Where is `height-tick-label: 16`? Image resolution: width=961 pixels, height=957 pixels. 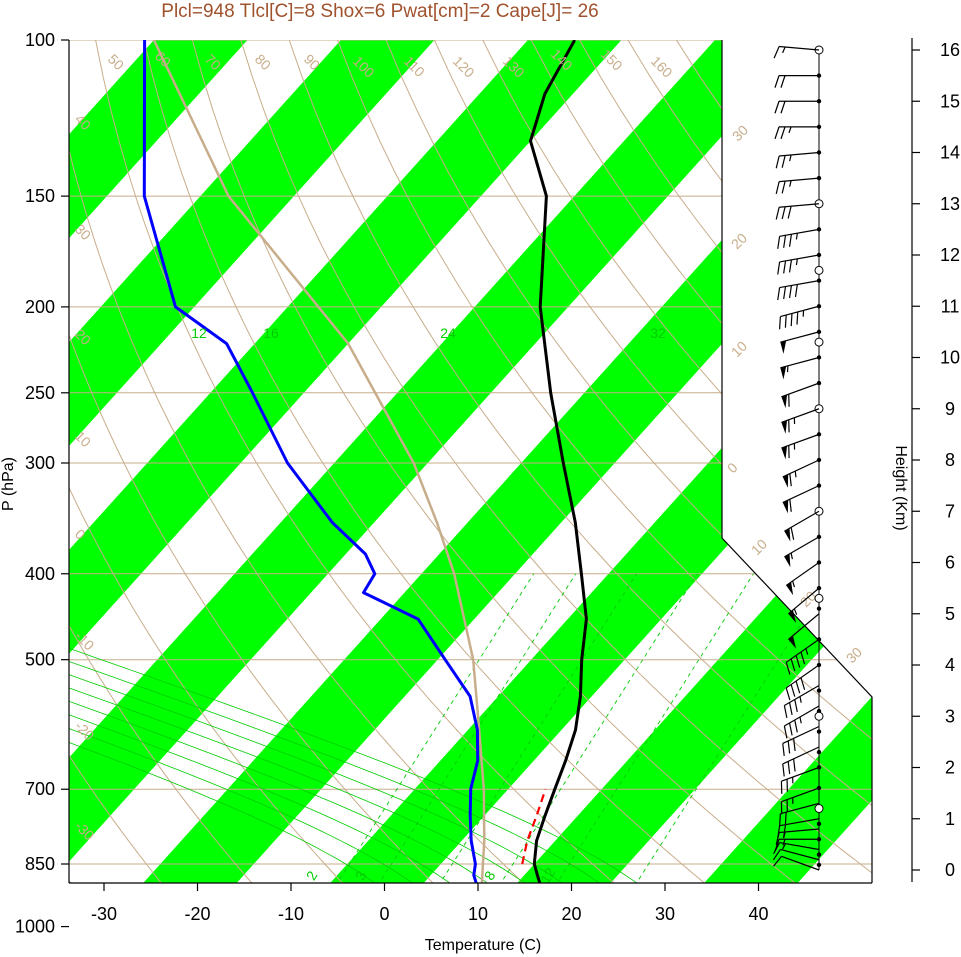
height-tick-label: 16 is located at coordinates (950, 50).